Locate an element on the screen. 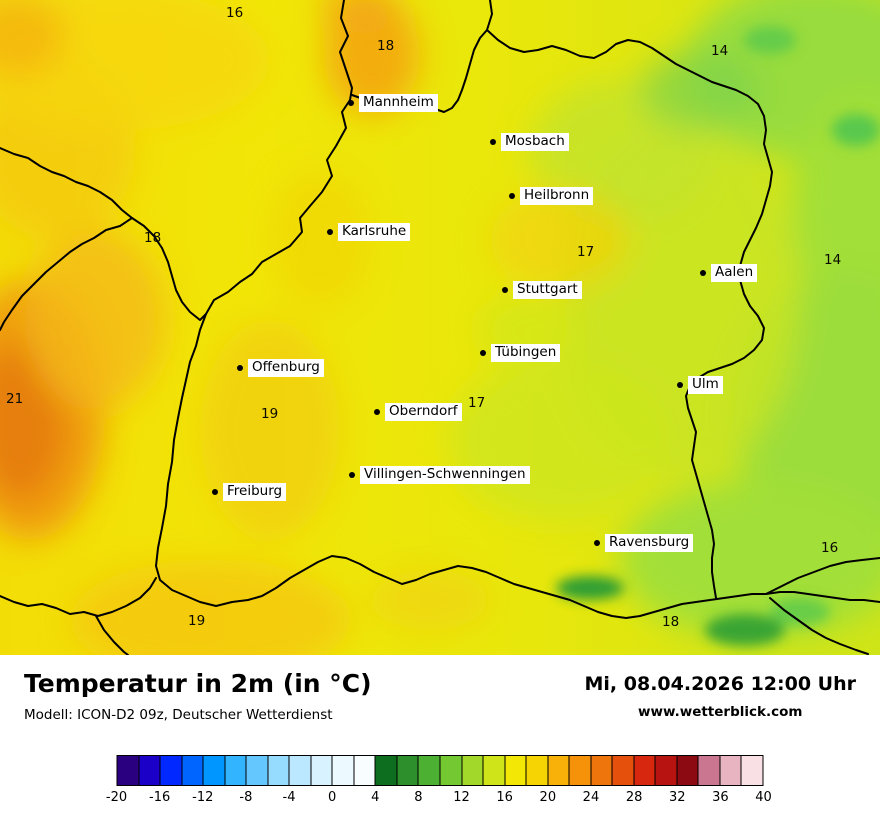  city-marker: Heilbronn is located at coordinates (551, 196).